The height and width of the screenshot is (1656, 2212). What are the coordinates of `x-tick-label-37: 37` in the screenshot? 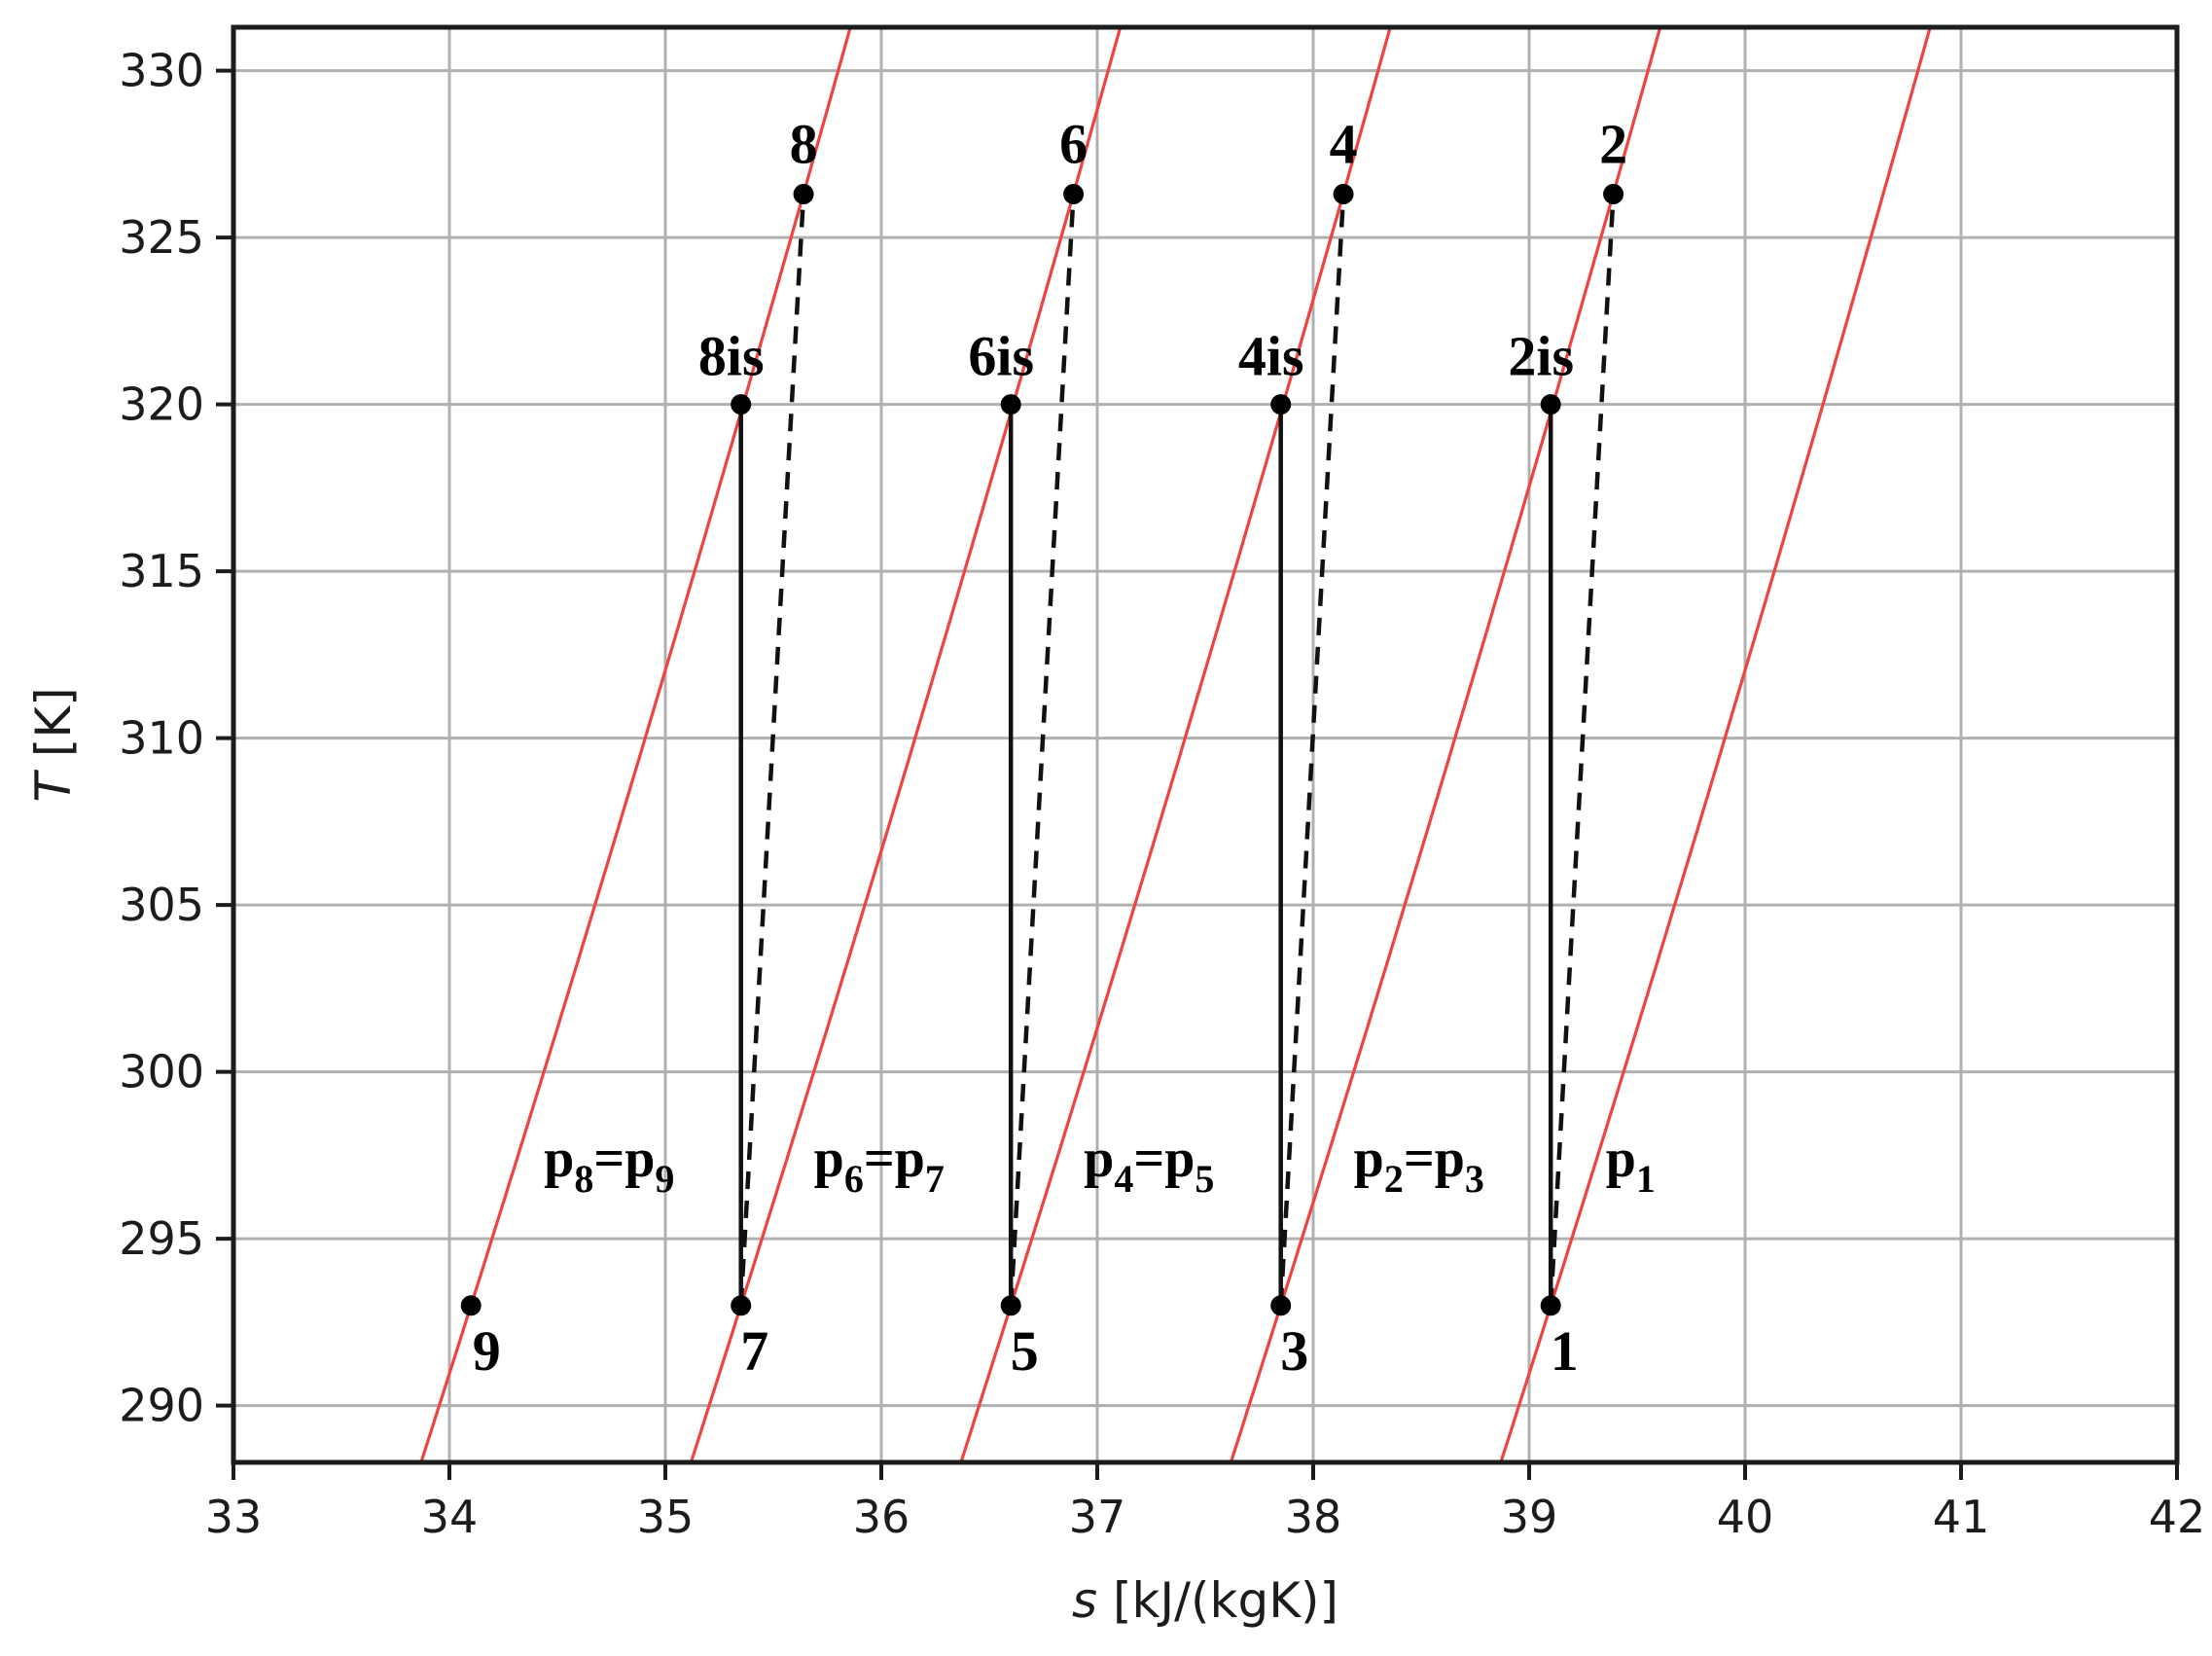 It's located at (1098, 1517).